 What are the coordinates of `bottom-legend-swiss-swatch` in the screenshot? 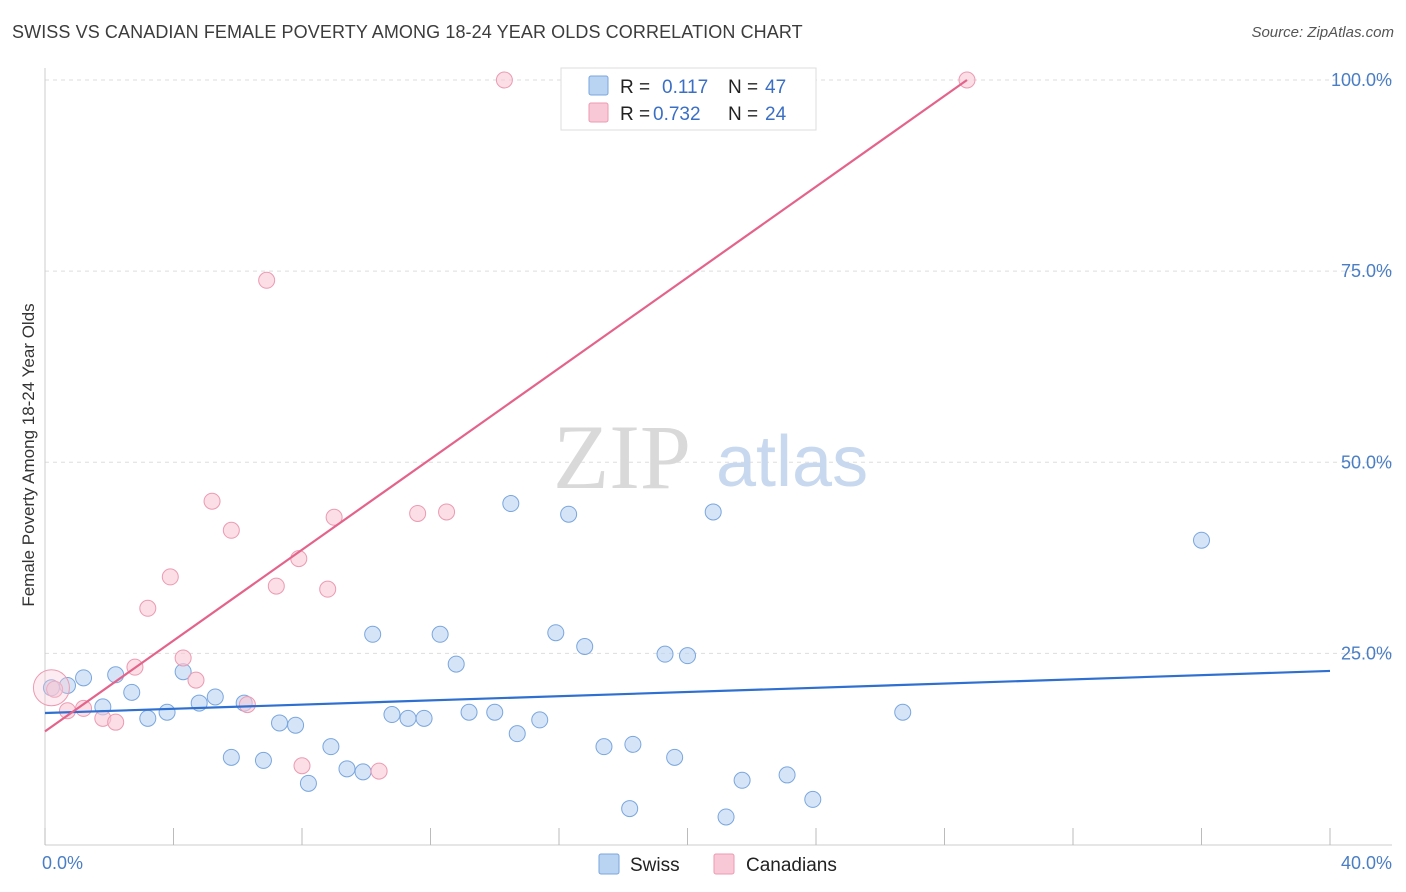 It's located at (609, 864).